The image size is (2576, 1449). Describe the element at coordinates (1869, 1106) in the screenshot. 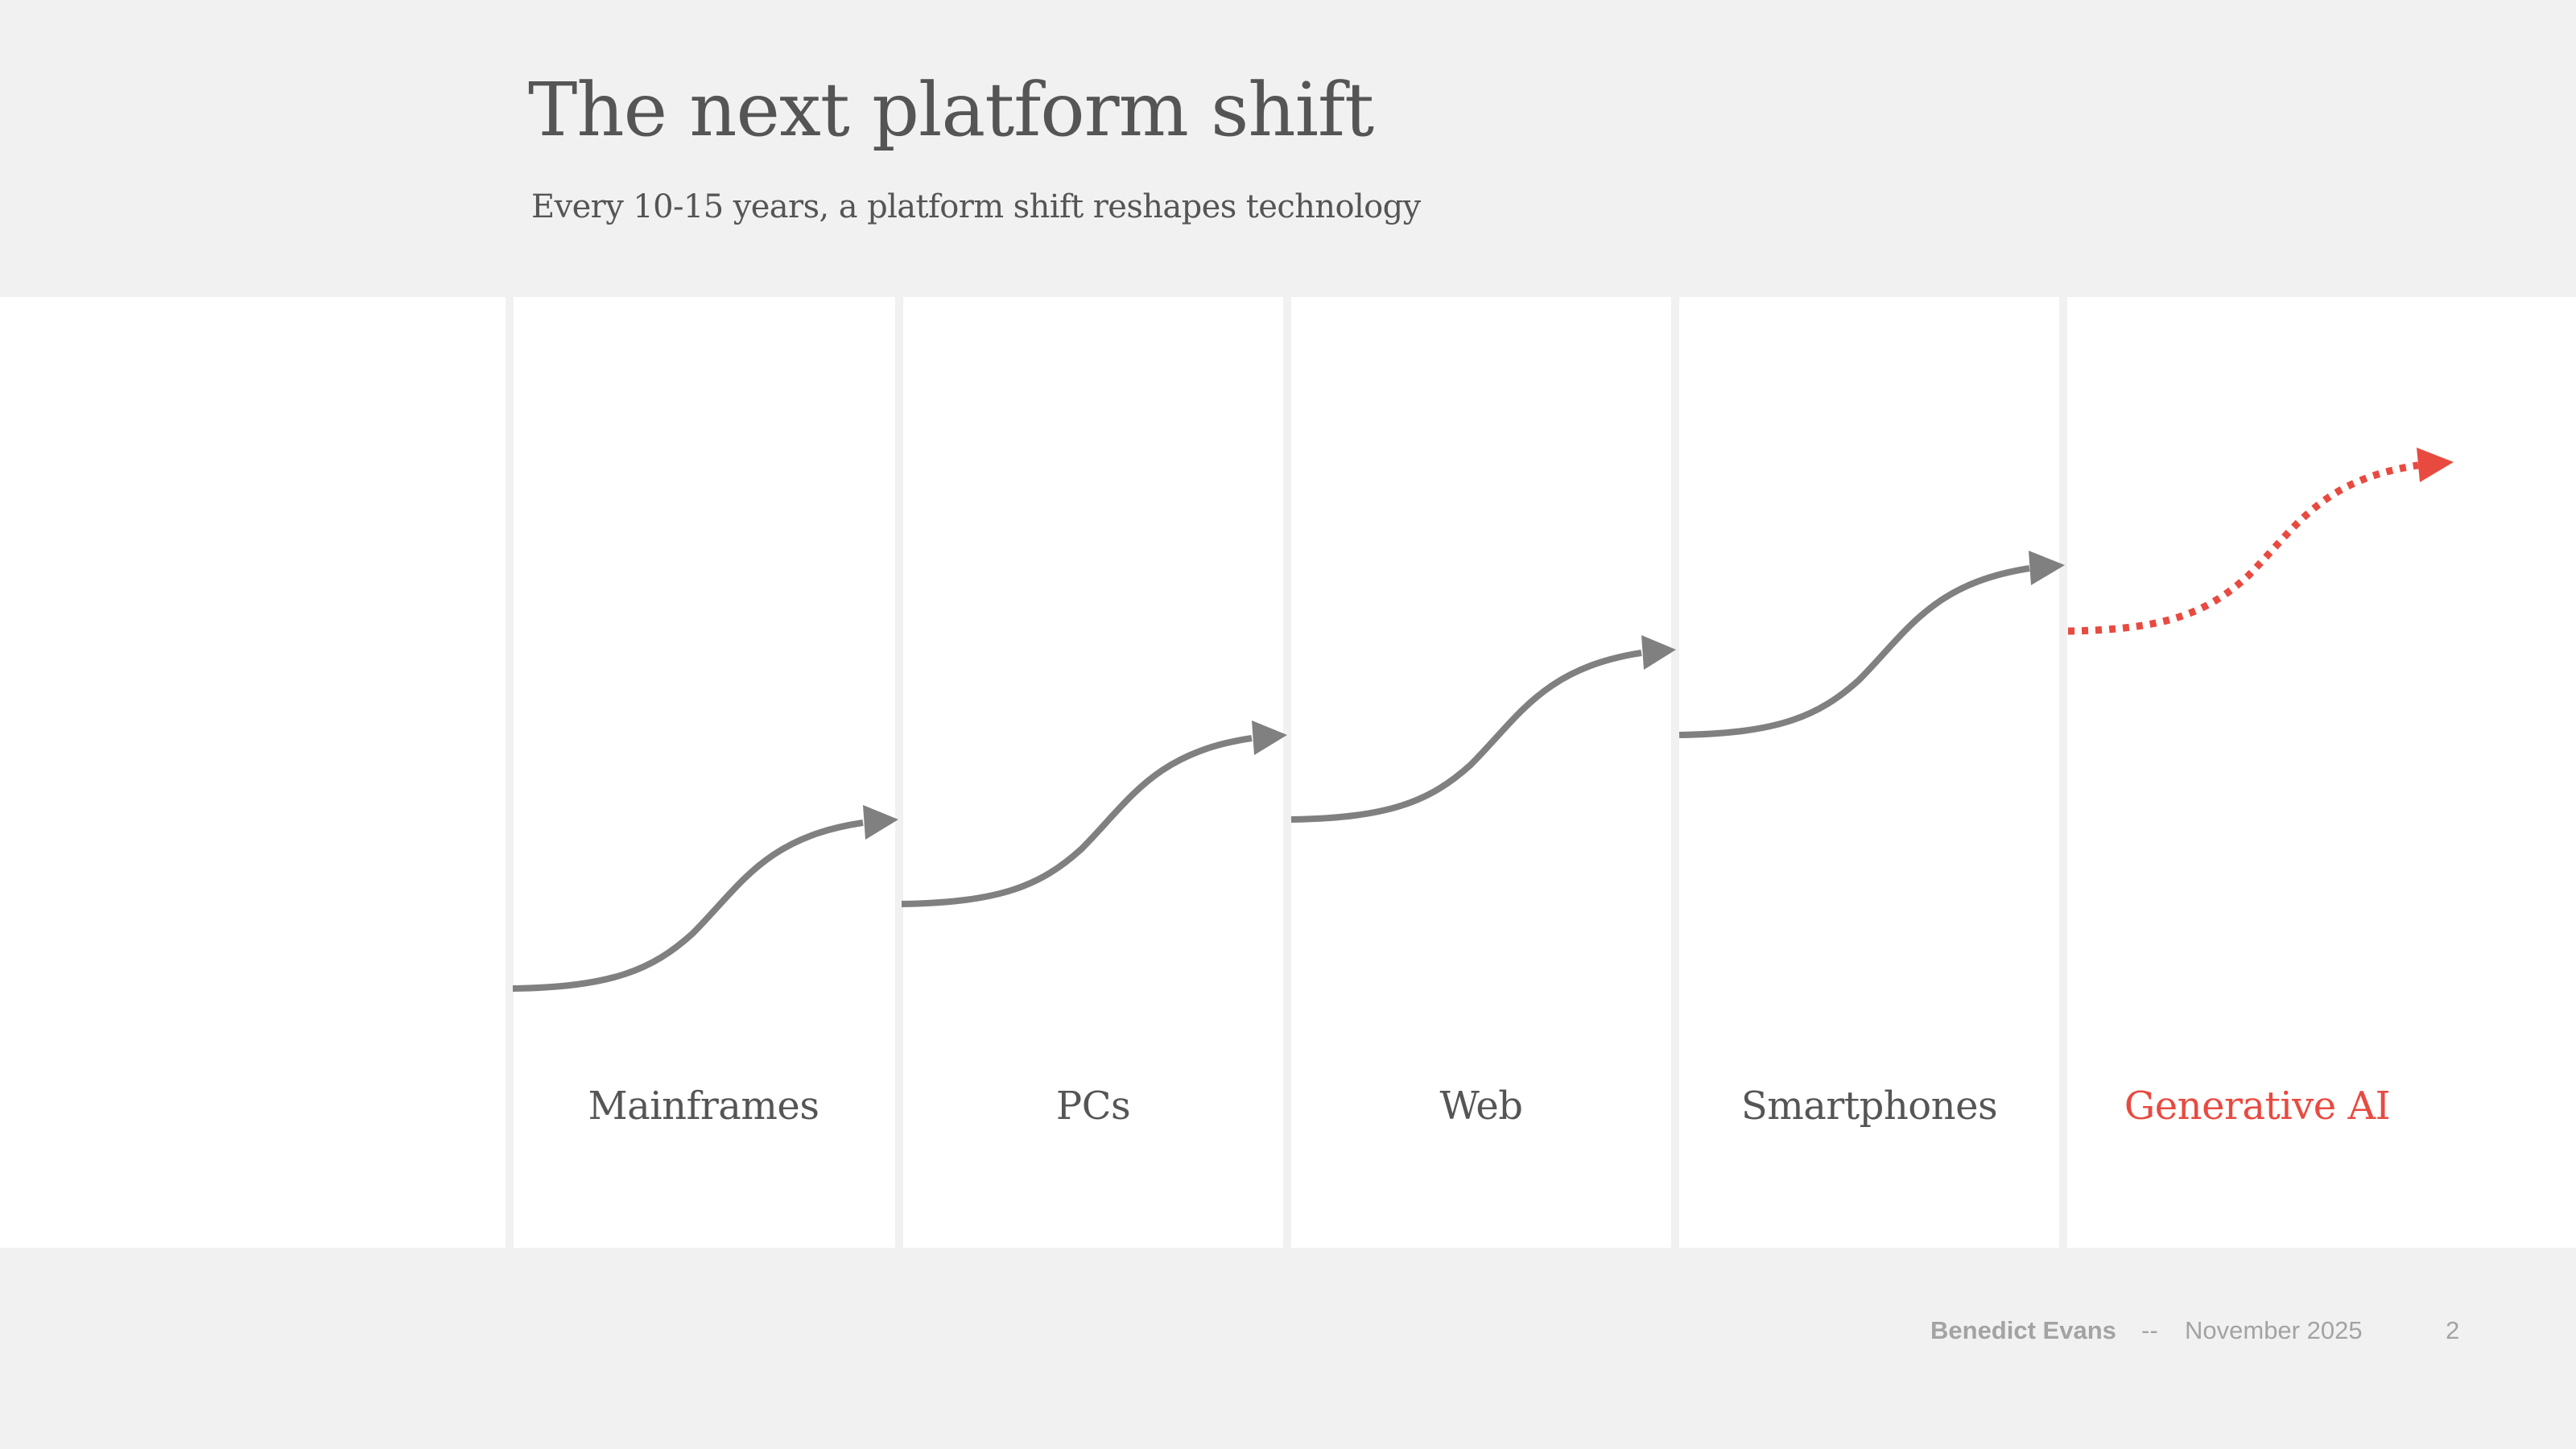

I see `platform-label-smartphones: Smartphones` at that location.